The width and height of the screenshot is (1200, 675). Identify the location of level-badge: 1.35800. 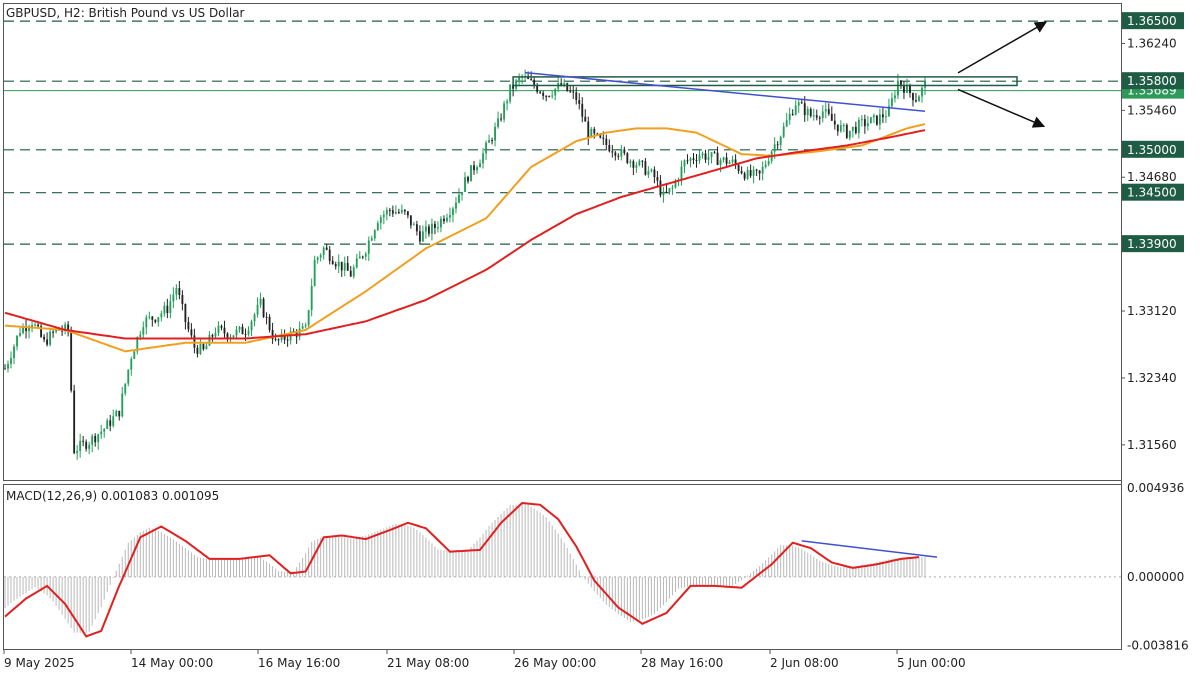
(1152, 81).